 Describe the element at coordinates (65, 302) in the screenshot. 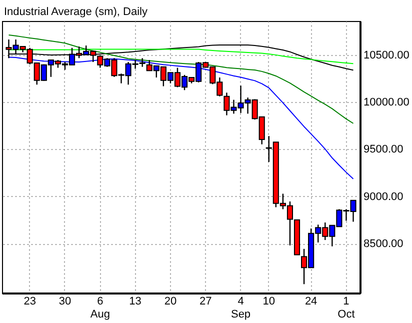

I see `x-tick-label: 30` at that location.